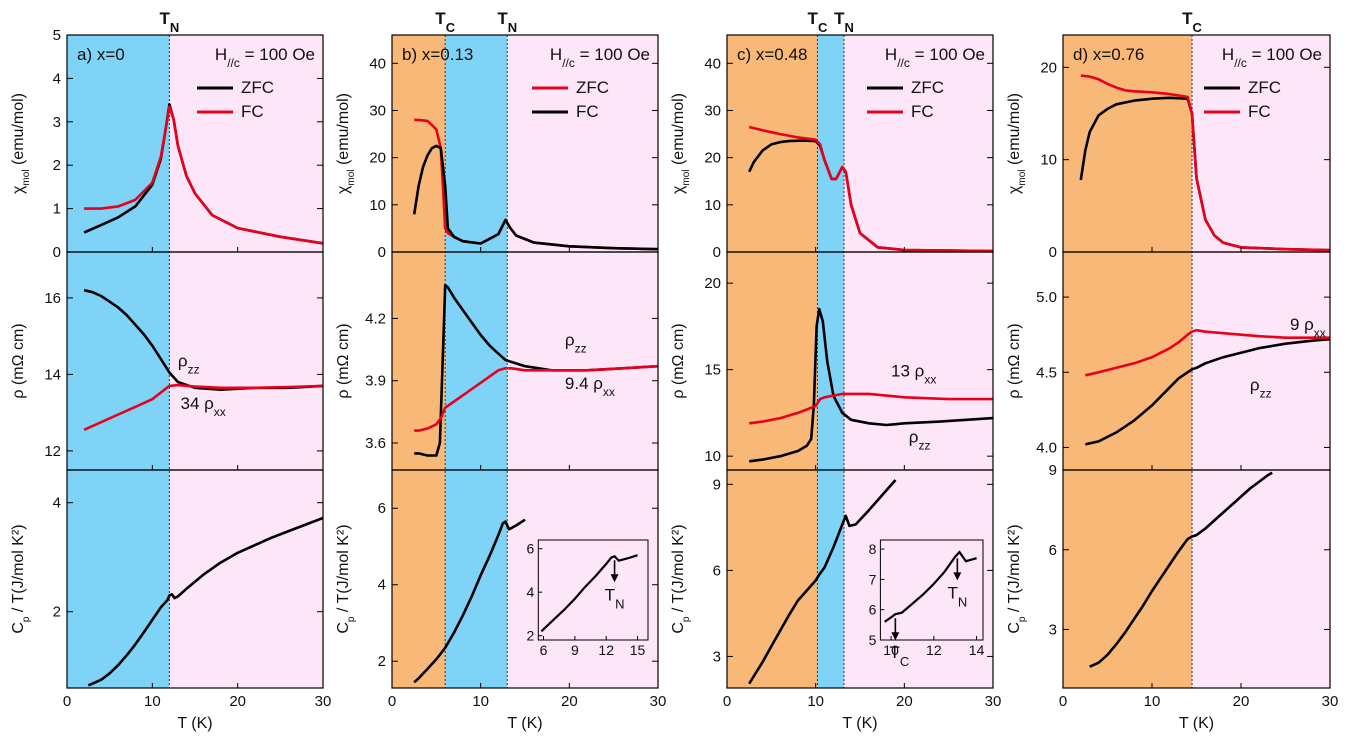 The height and width of the screenshot is (738, 1356). I want to click on ytick-label-rho-2: 20, so click(712, 283).